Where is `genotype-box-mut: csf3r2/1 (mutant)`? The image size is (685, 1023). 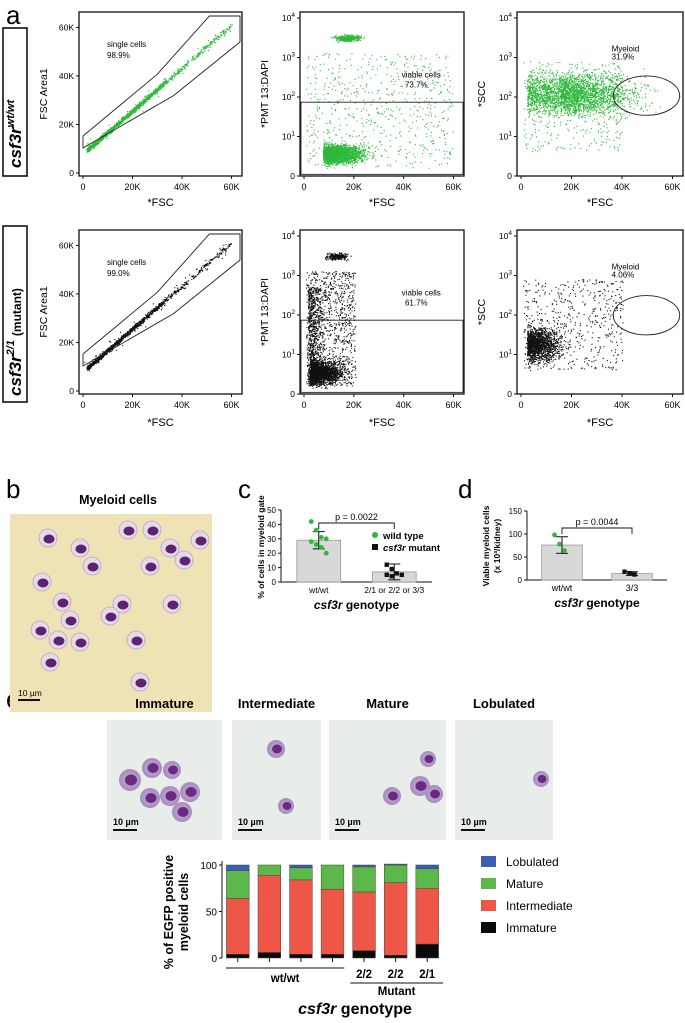
genotype-box-mut: csf3r2/1 (mutant) is located at coordinates (15, 314).